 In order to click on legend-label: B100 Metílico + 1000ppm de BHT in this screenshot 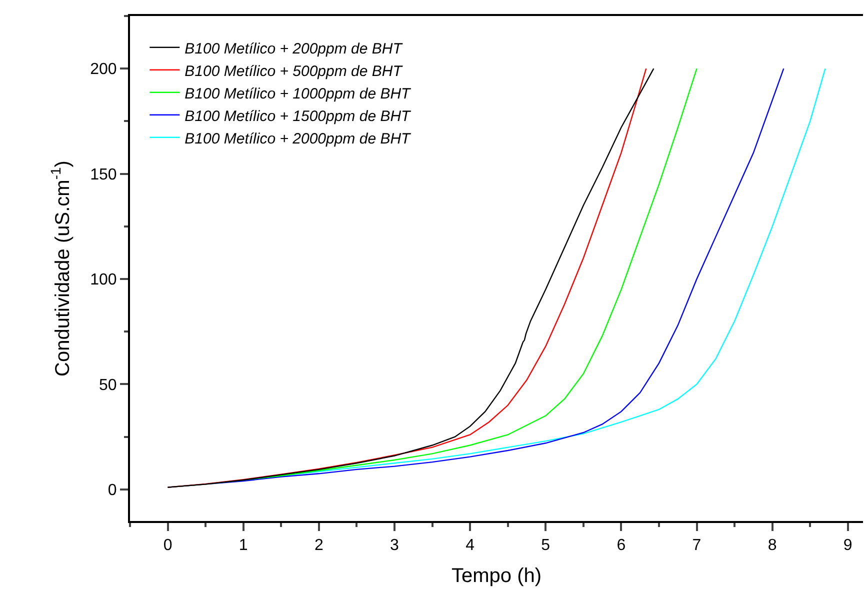, I will do `click(298, 93)`.